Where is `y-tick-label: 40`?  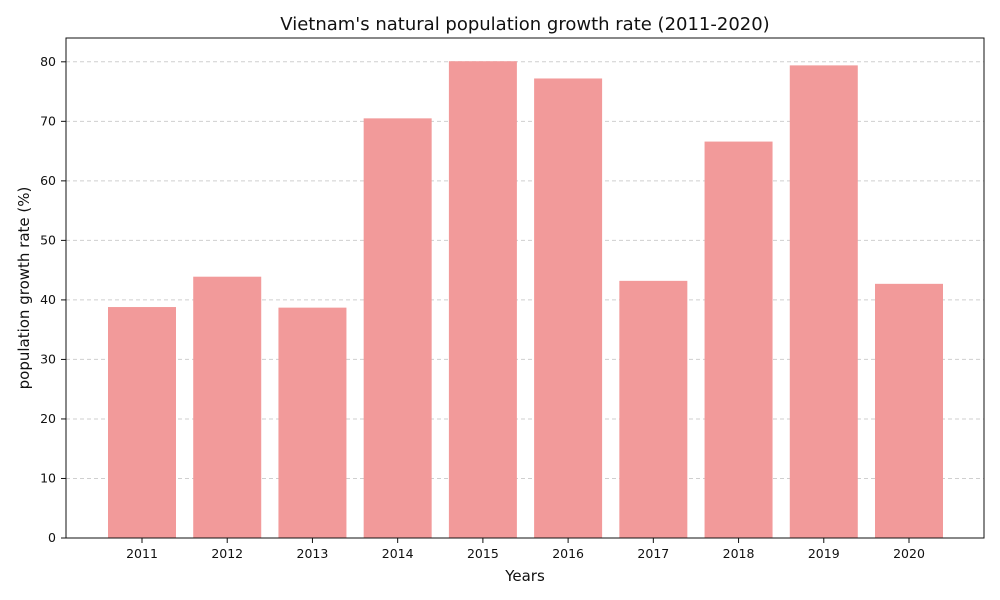 y-tick-label: 40 is located at coordinates (48, 299).